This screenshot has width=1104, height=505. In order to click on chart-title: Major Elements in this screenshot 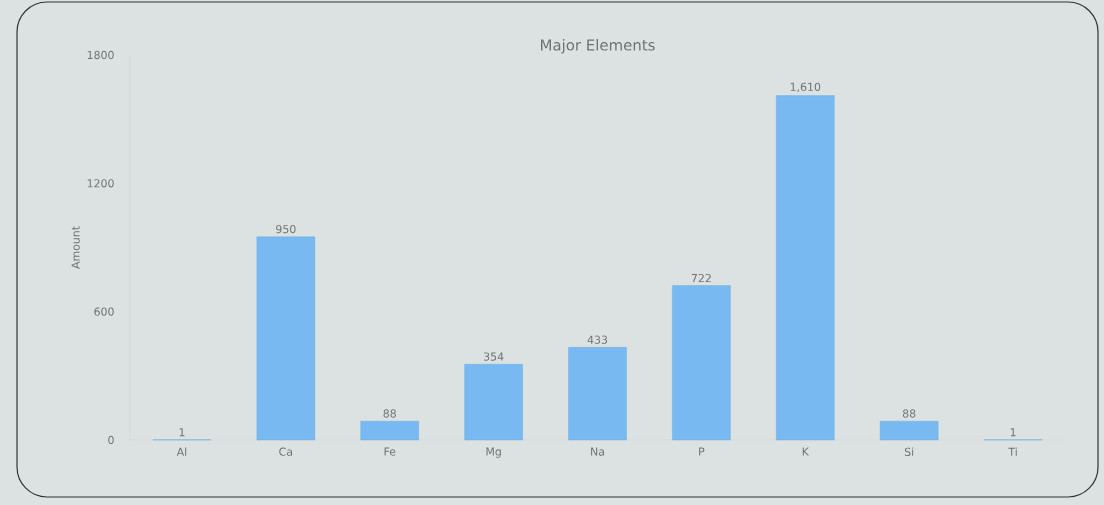, I will do `click(598, 46)`.